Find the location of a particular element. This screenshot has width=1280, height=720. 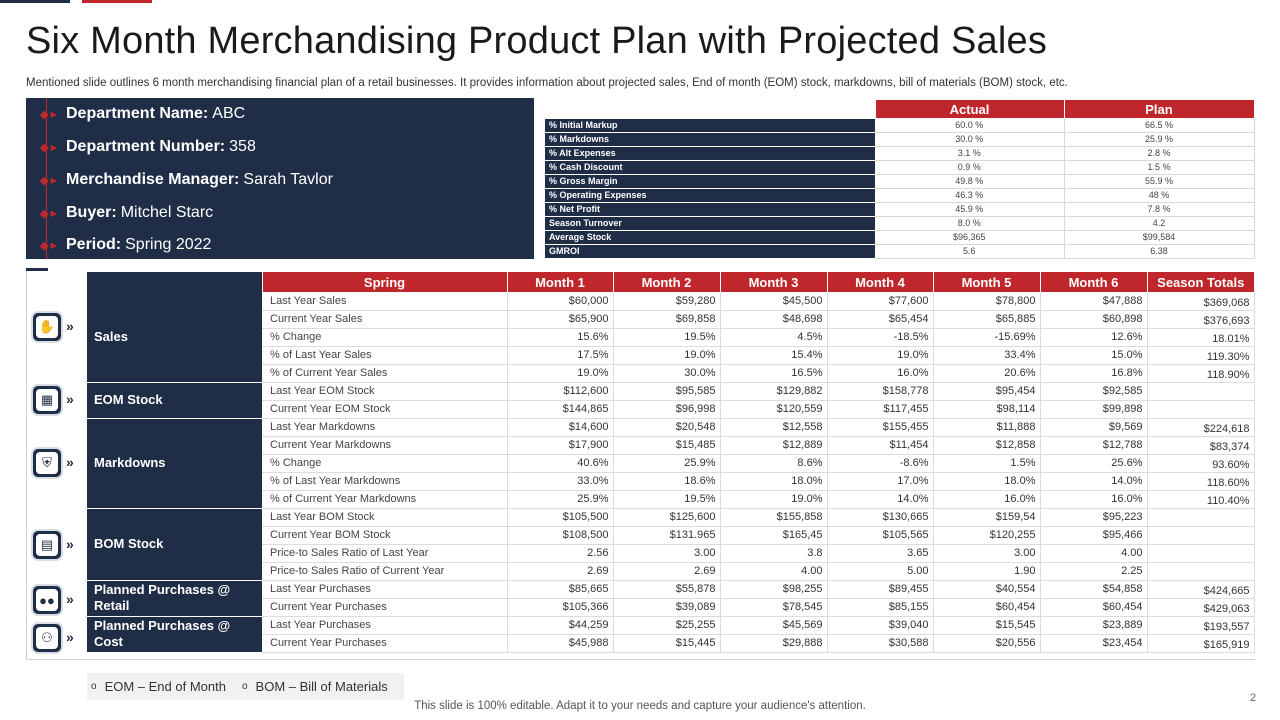

arrow-icon: ◆► is located at coordinates (50, 114).